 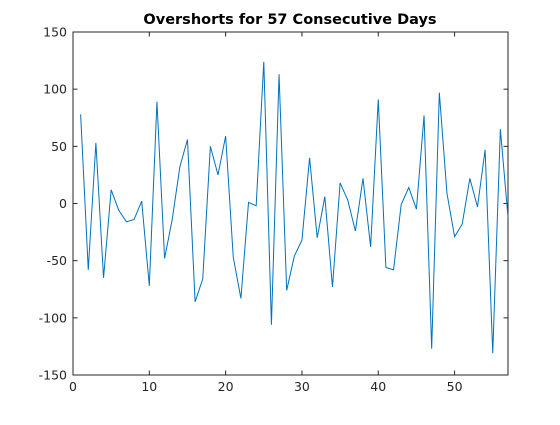 What do you see at coordinates (55, 32) in the screenshot?
I see `y-tick-label: 150` at bounding box center [55, 32].